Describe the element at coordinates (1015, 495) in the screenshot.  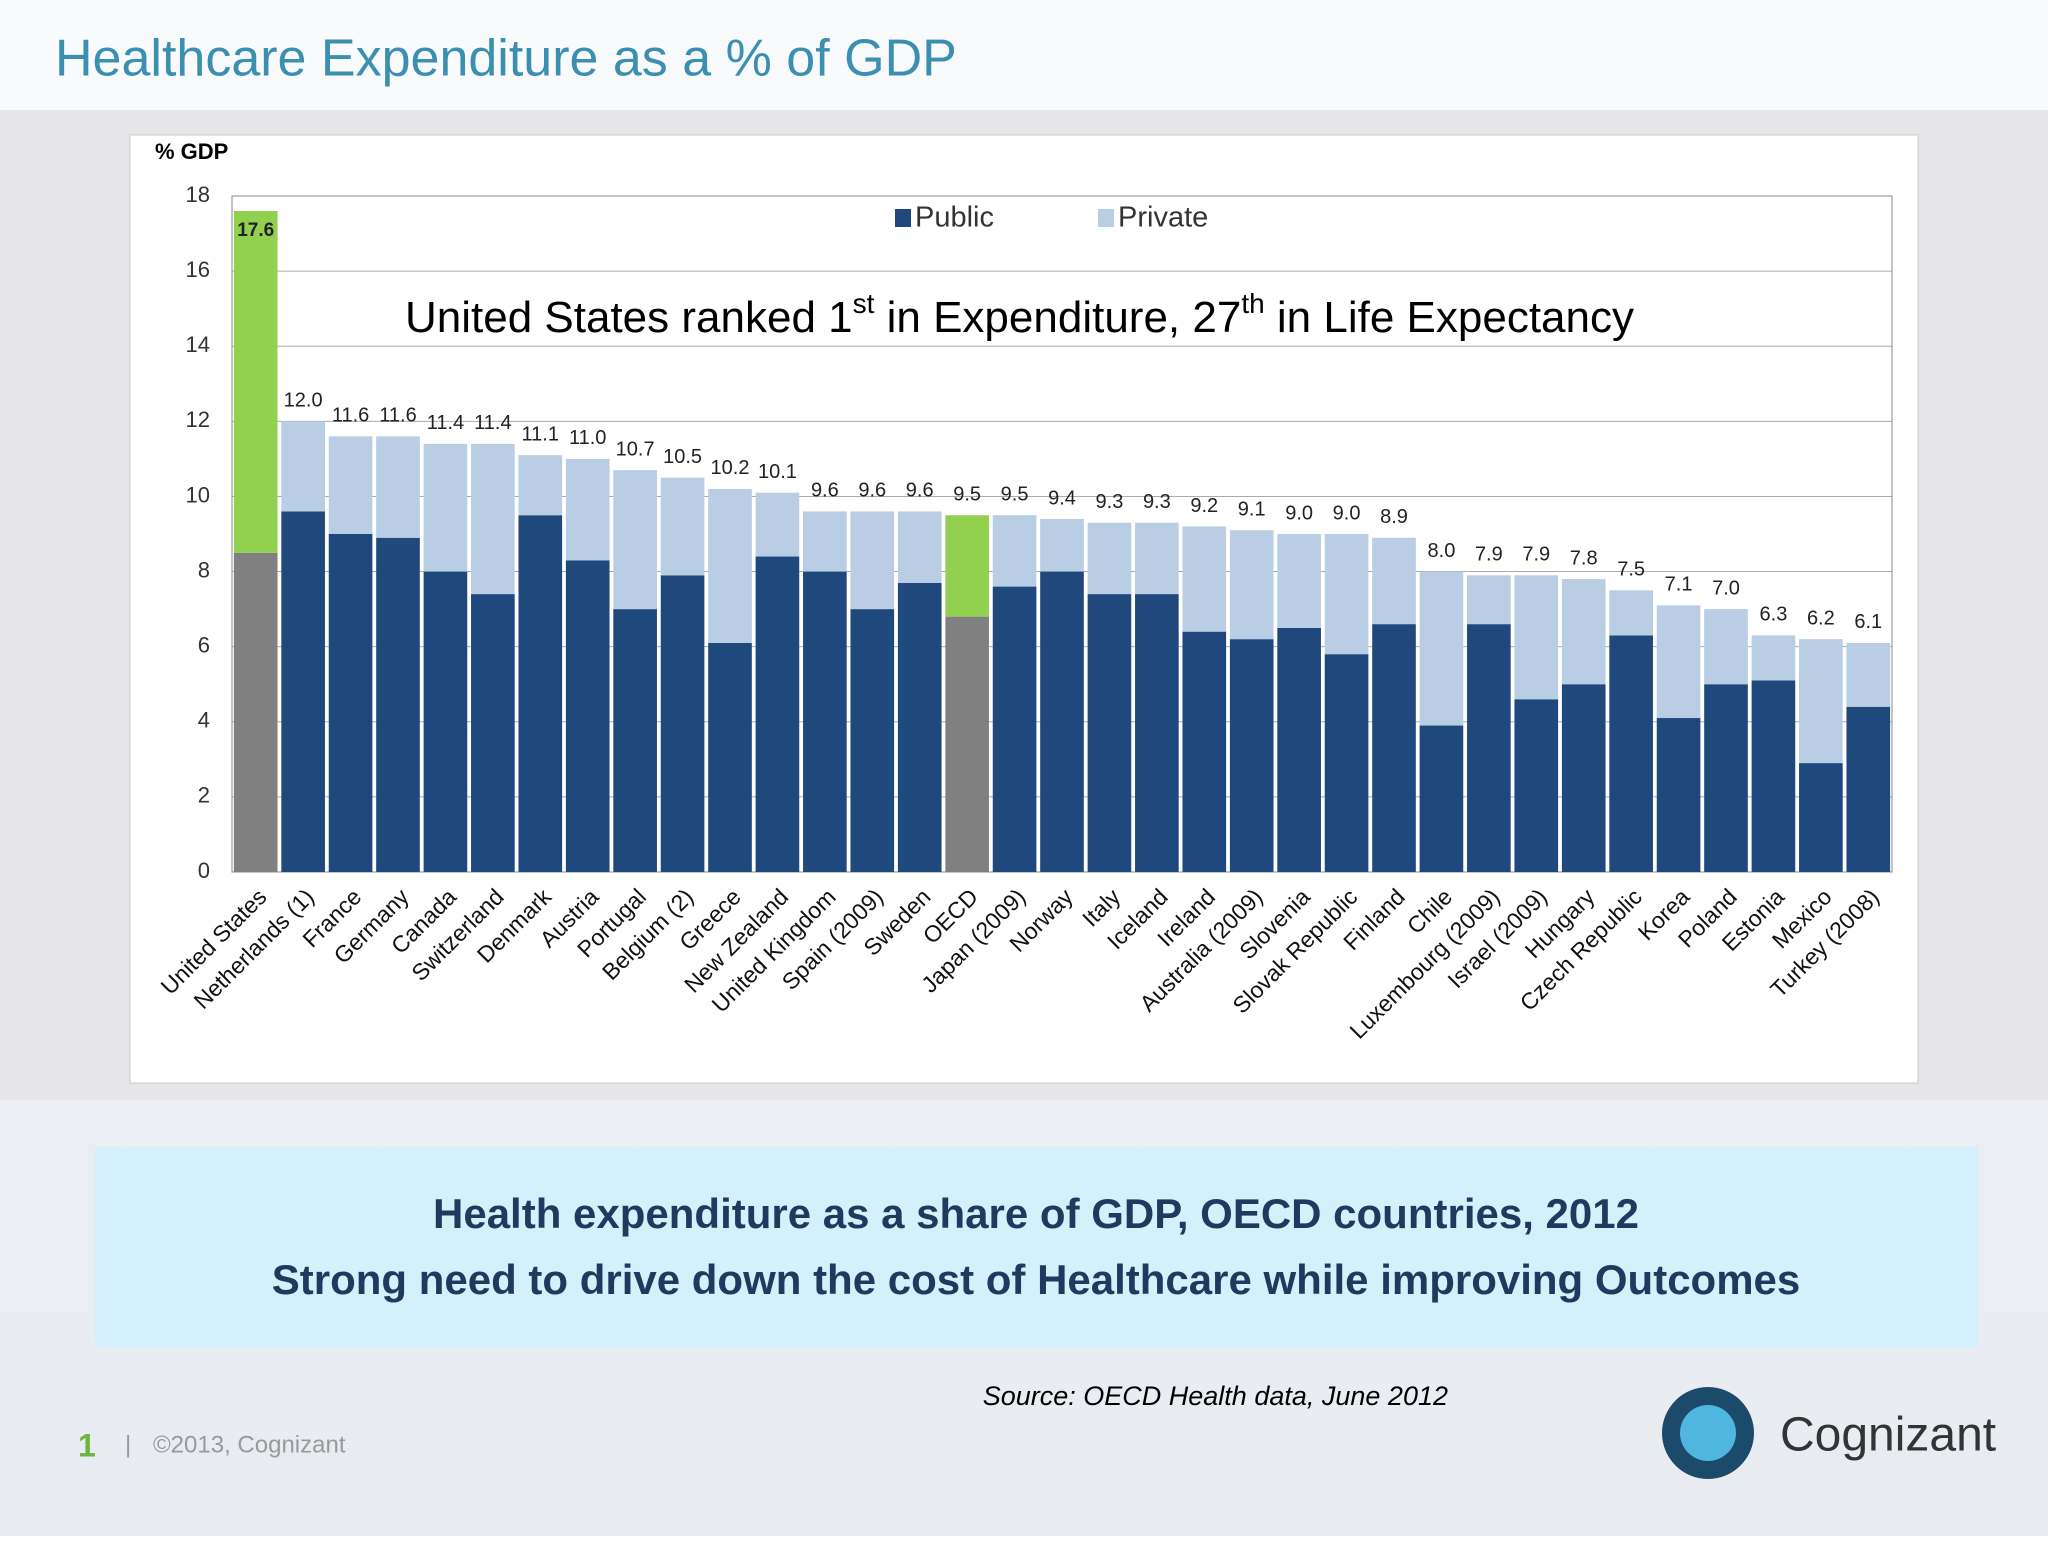
I see `total-label: 9.5` at that location.